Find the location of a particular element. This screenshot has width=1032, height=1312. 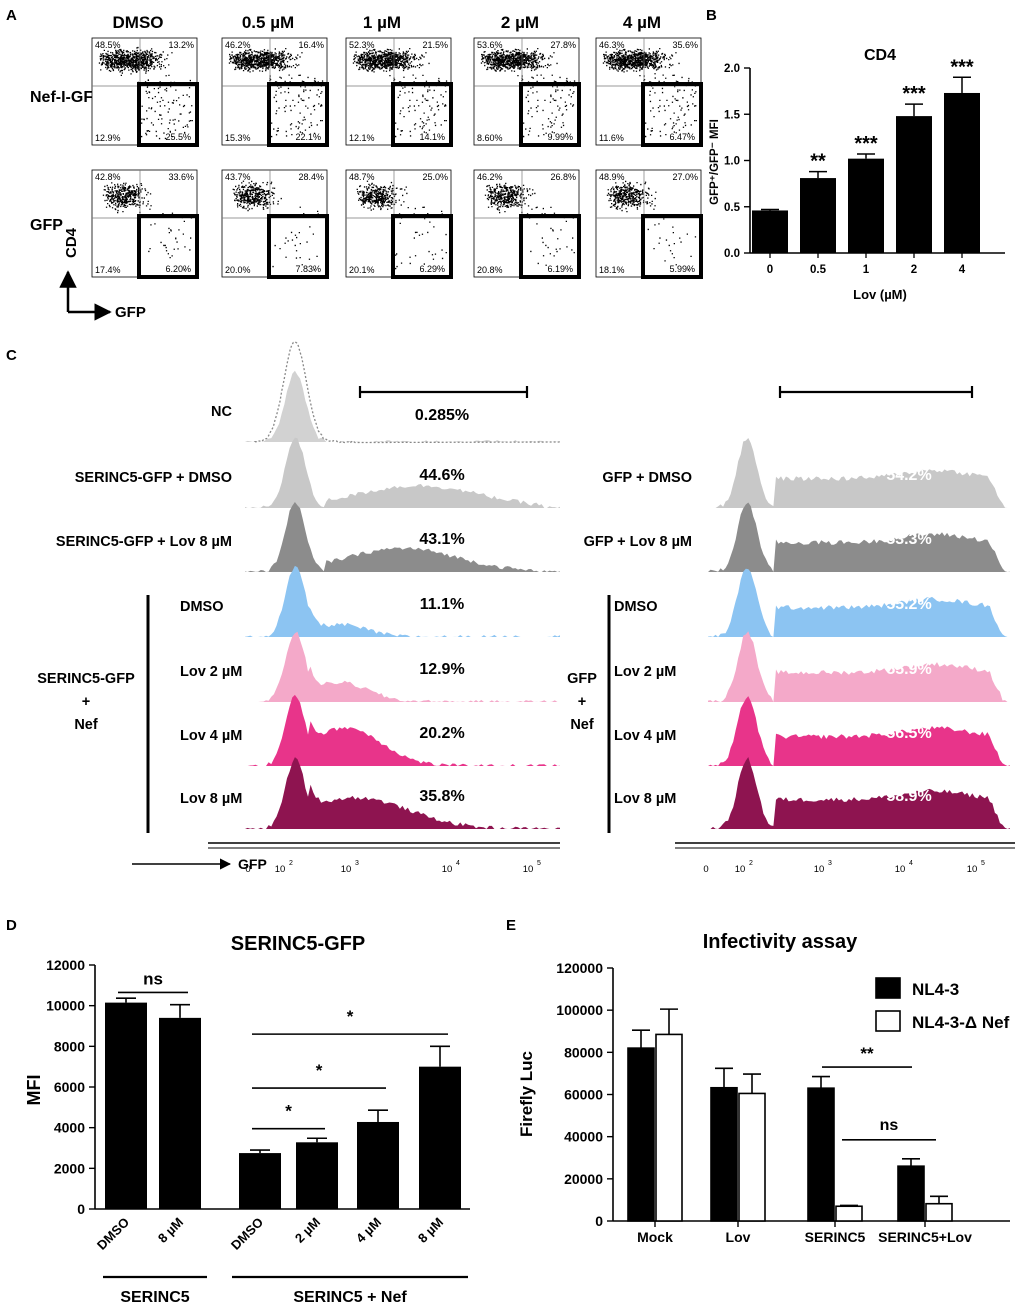

x-tick-label: DMSO is located at coordinates (247, 1234).